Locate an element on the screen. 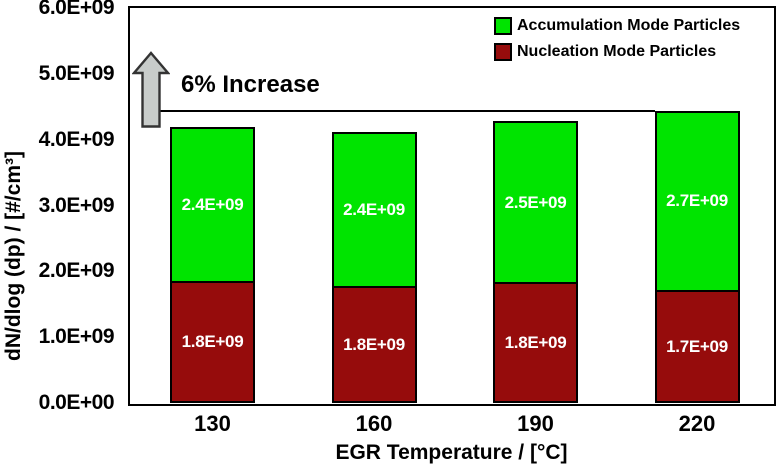 This screenshot has width=780, height=471. x-axis-title: EGR Temperature / [°C] is located at coordinates (451, 452).